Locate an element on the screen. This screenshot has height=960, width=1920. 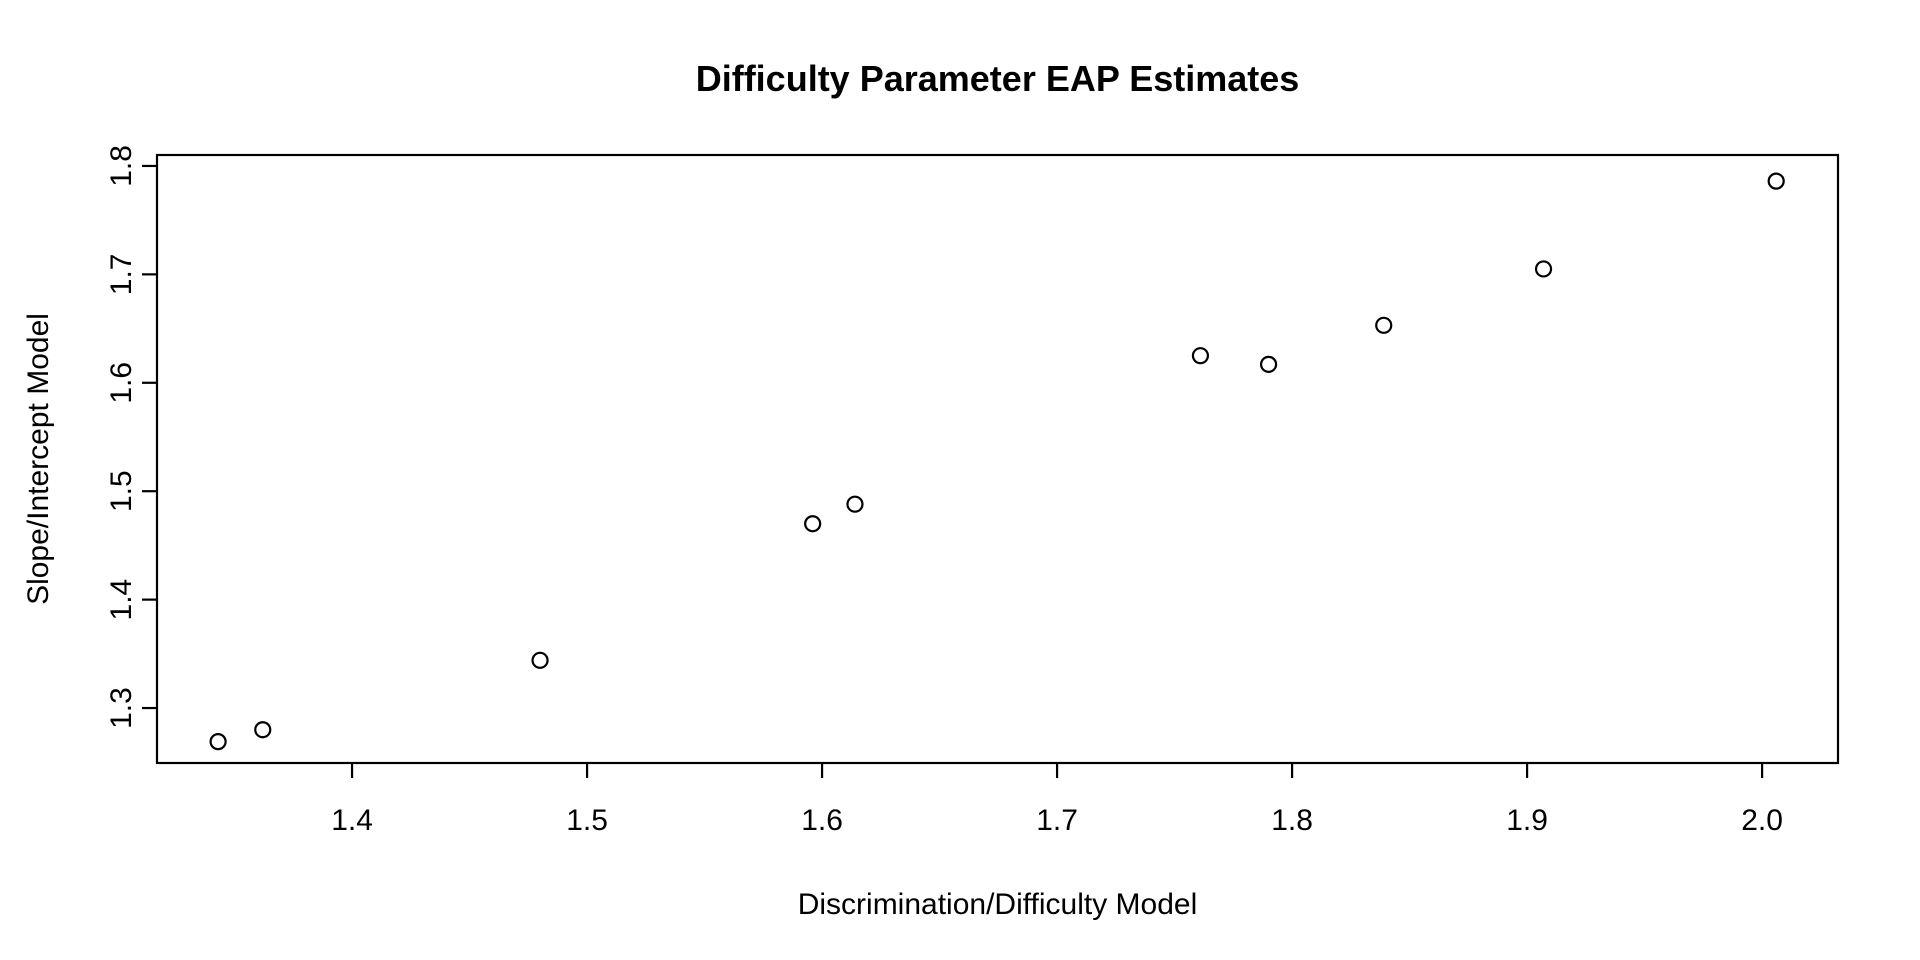
chart-title: Difficulty Parameter EAP Estimates is located at coordinates (997, 78).